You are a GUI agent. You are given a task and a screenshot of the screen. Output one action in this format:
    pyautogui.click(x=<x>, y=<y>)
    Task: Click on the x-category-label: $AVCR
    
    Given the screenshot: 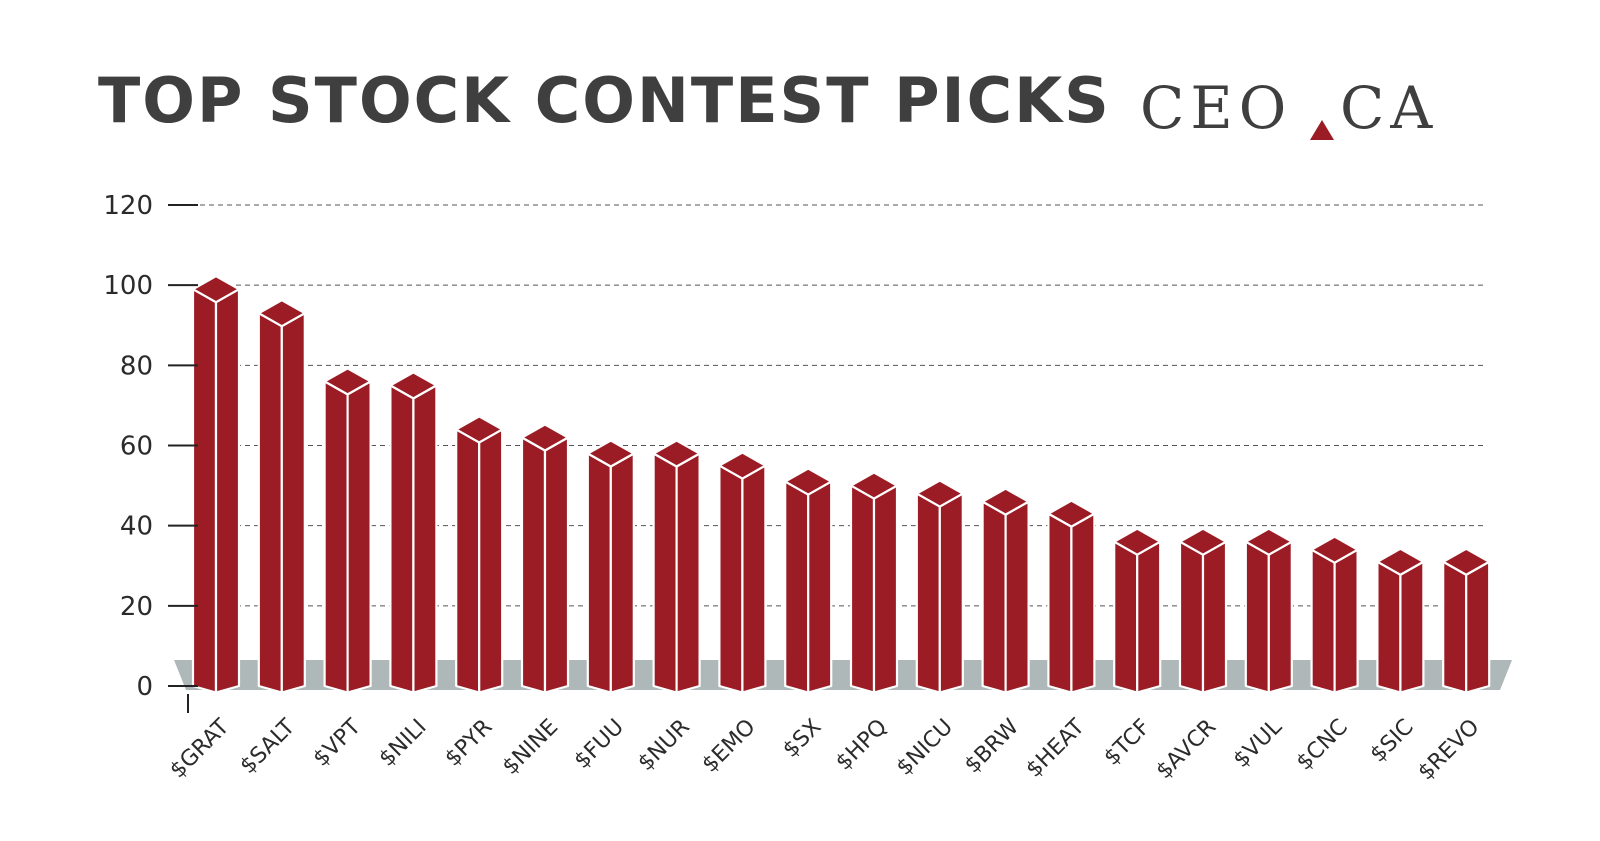 What is the action you would take?
    pyautogui.click(x=1187, y=750)
    